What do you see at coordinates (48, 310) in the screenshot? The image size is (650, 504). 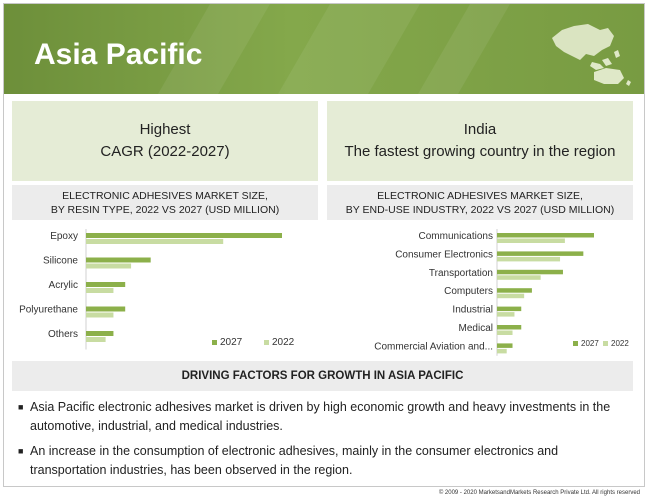 I see `category-label: Polyurethane` at bounding box center [48, 310].